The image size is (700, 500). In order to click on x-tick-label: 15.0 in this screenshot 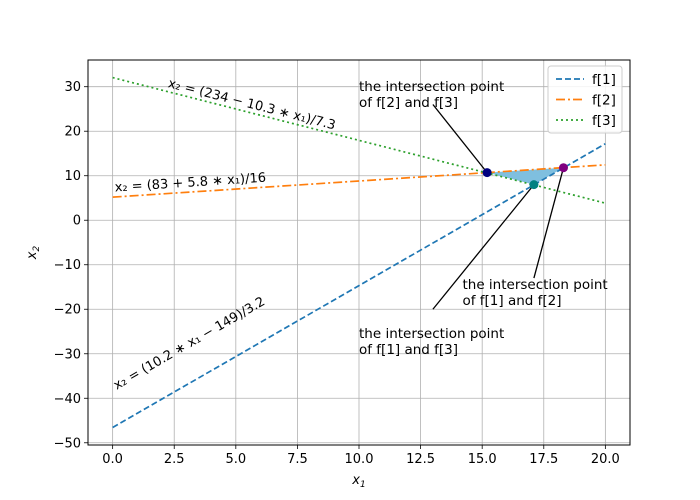, I will do `click(482, 459)`.